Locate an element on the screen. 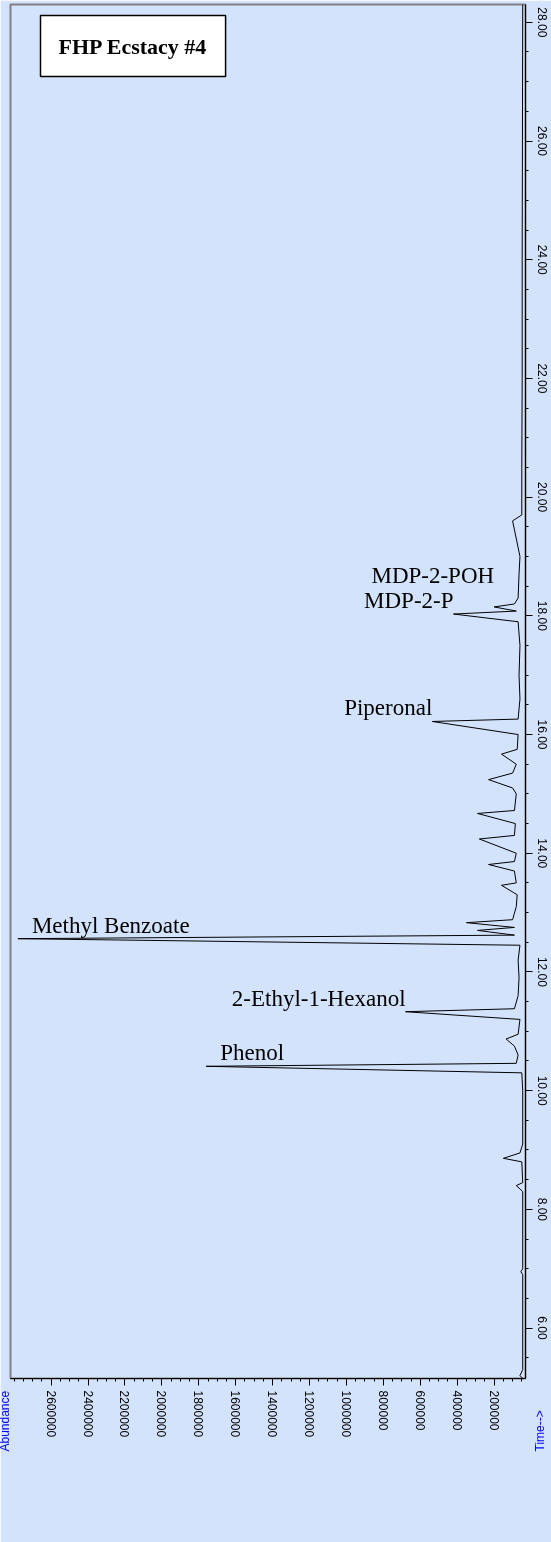  x-tick-label: 2600000 is located at coordinates (50, 1414).